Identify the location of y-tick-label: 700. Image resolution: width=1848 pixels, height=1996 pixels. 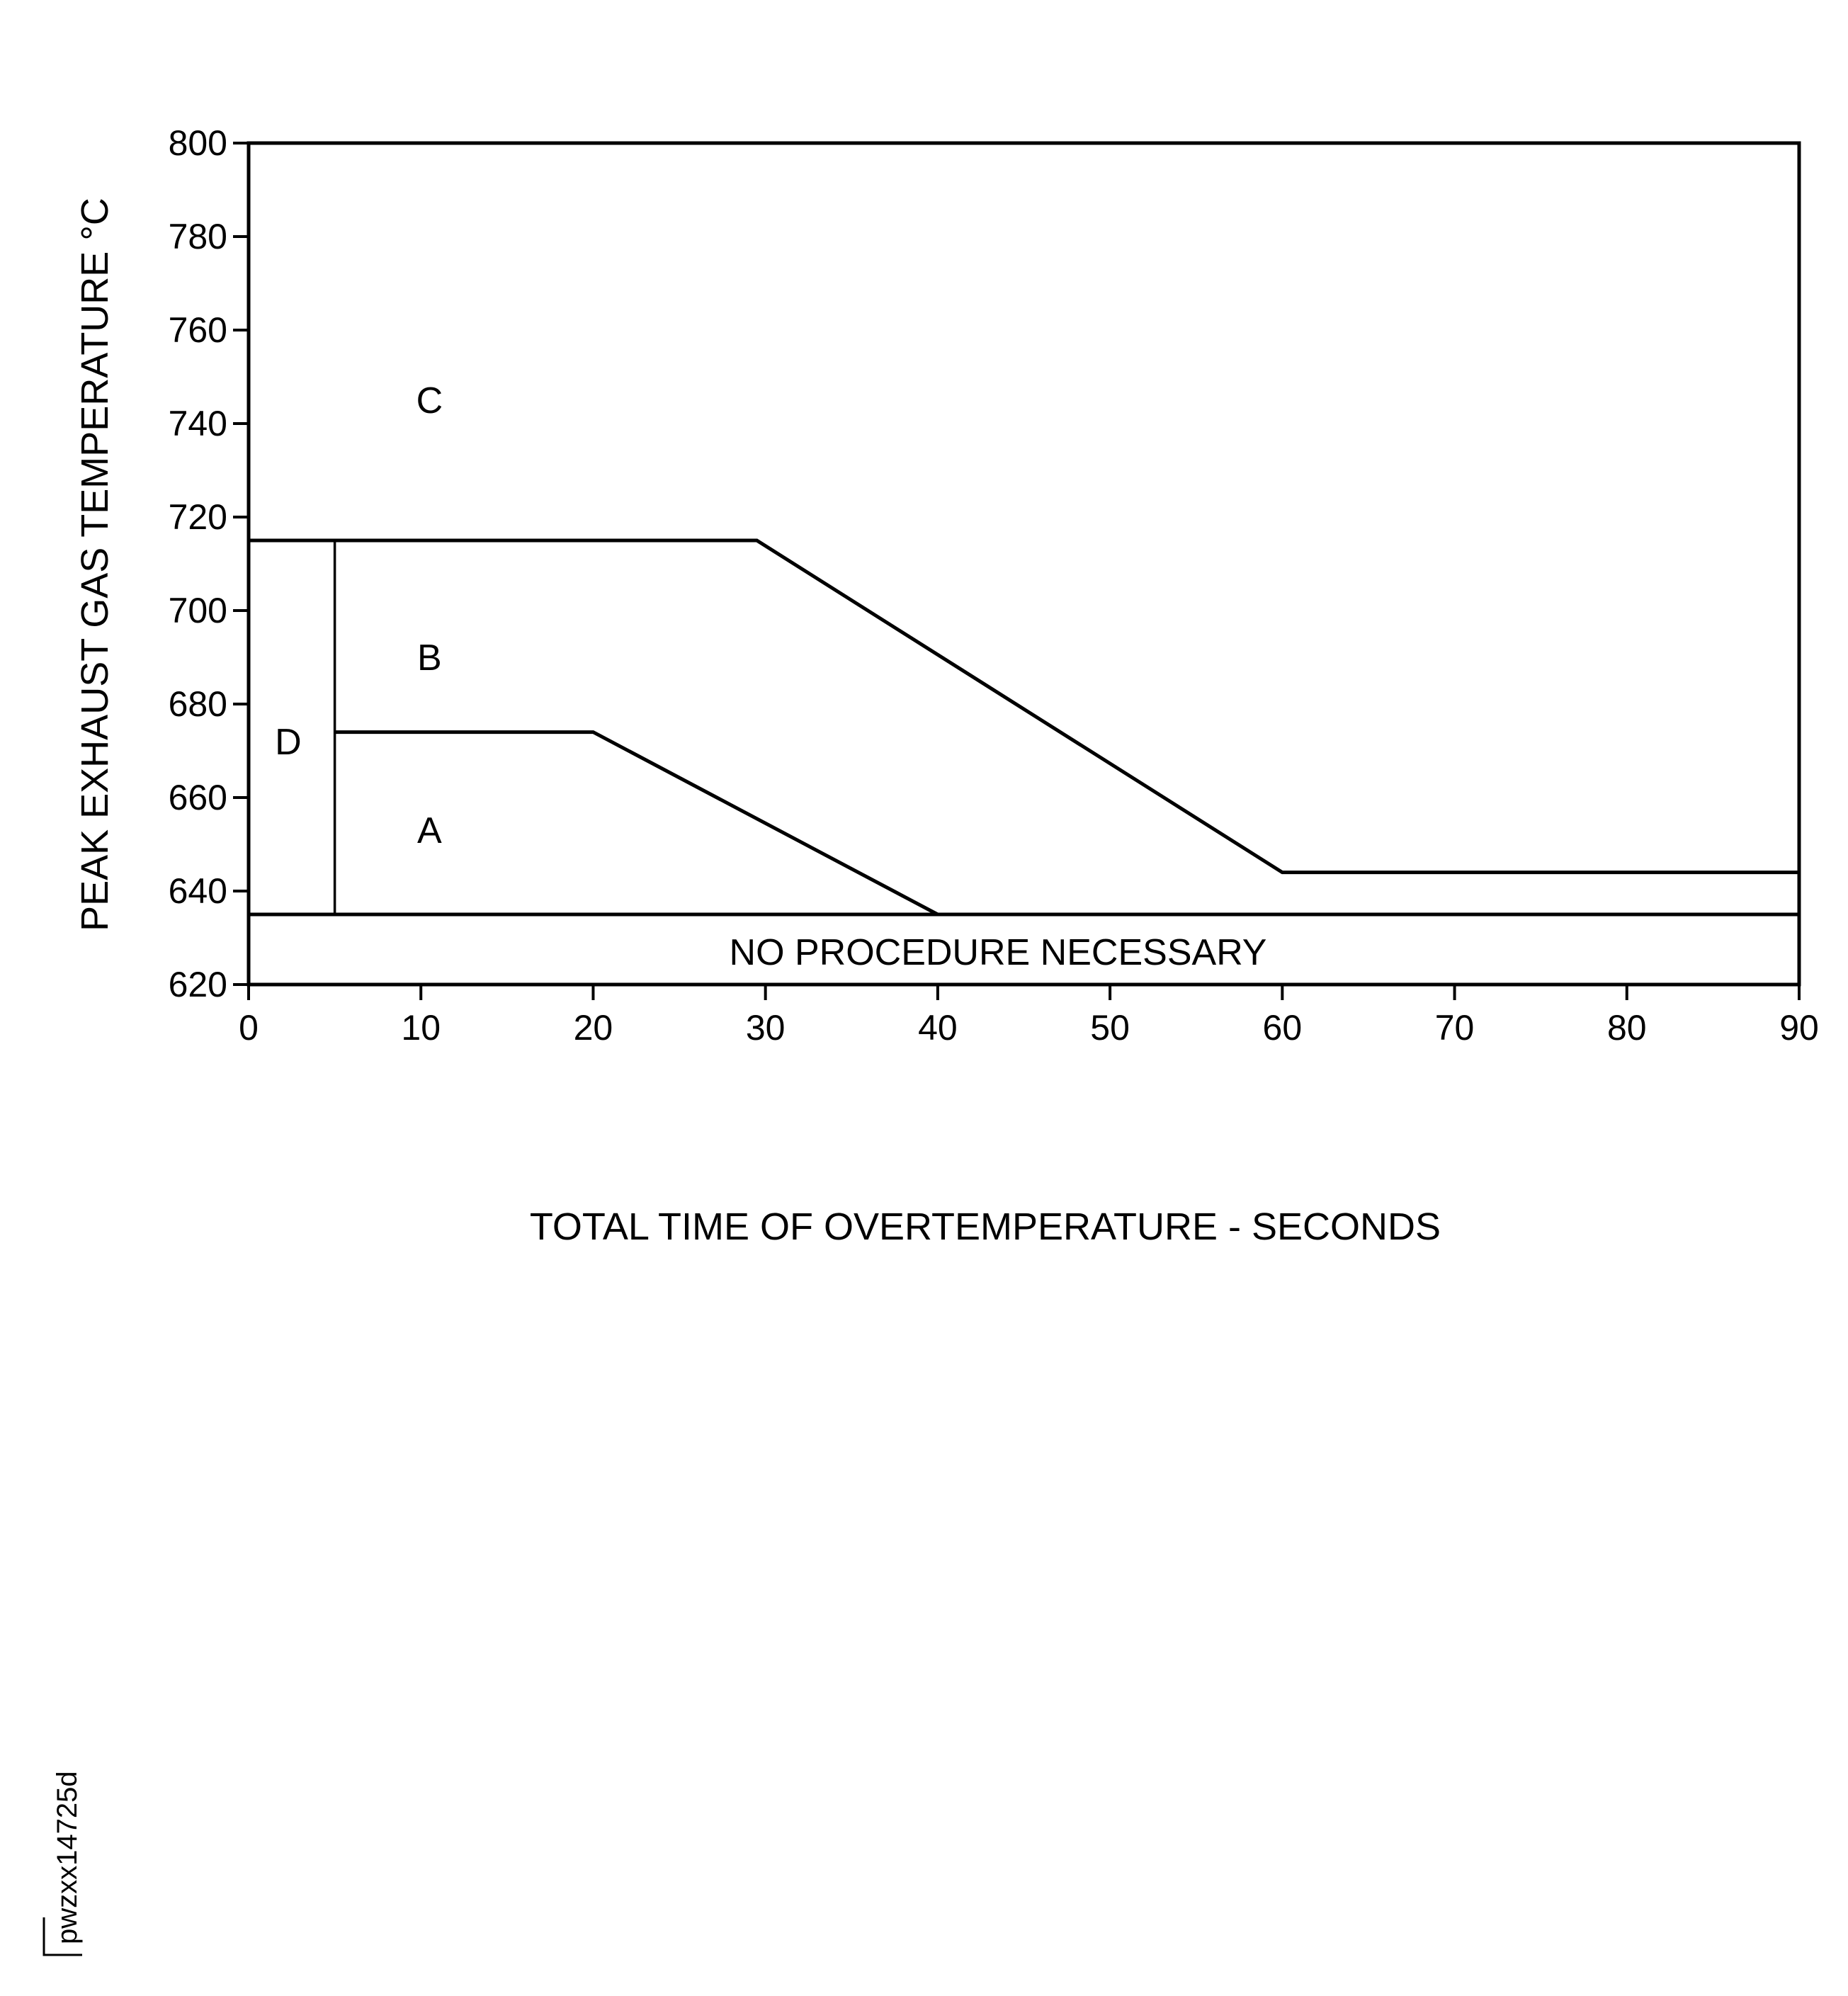
(198, 610).